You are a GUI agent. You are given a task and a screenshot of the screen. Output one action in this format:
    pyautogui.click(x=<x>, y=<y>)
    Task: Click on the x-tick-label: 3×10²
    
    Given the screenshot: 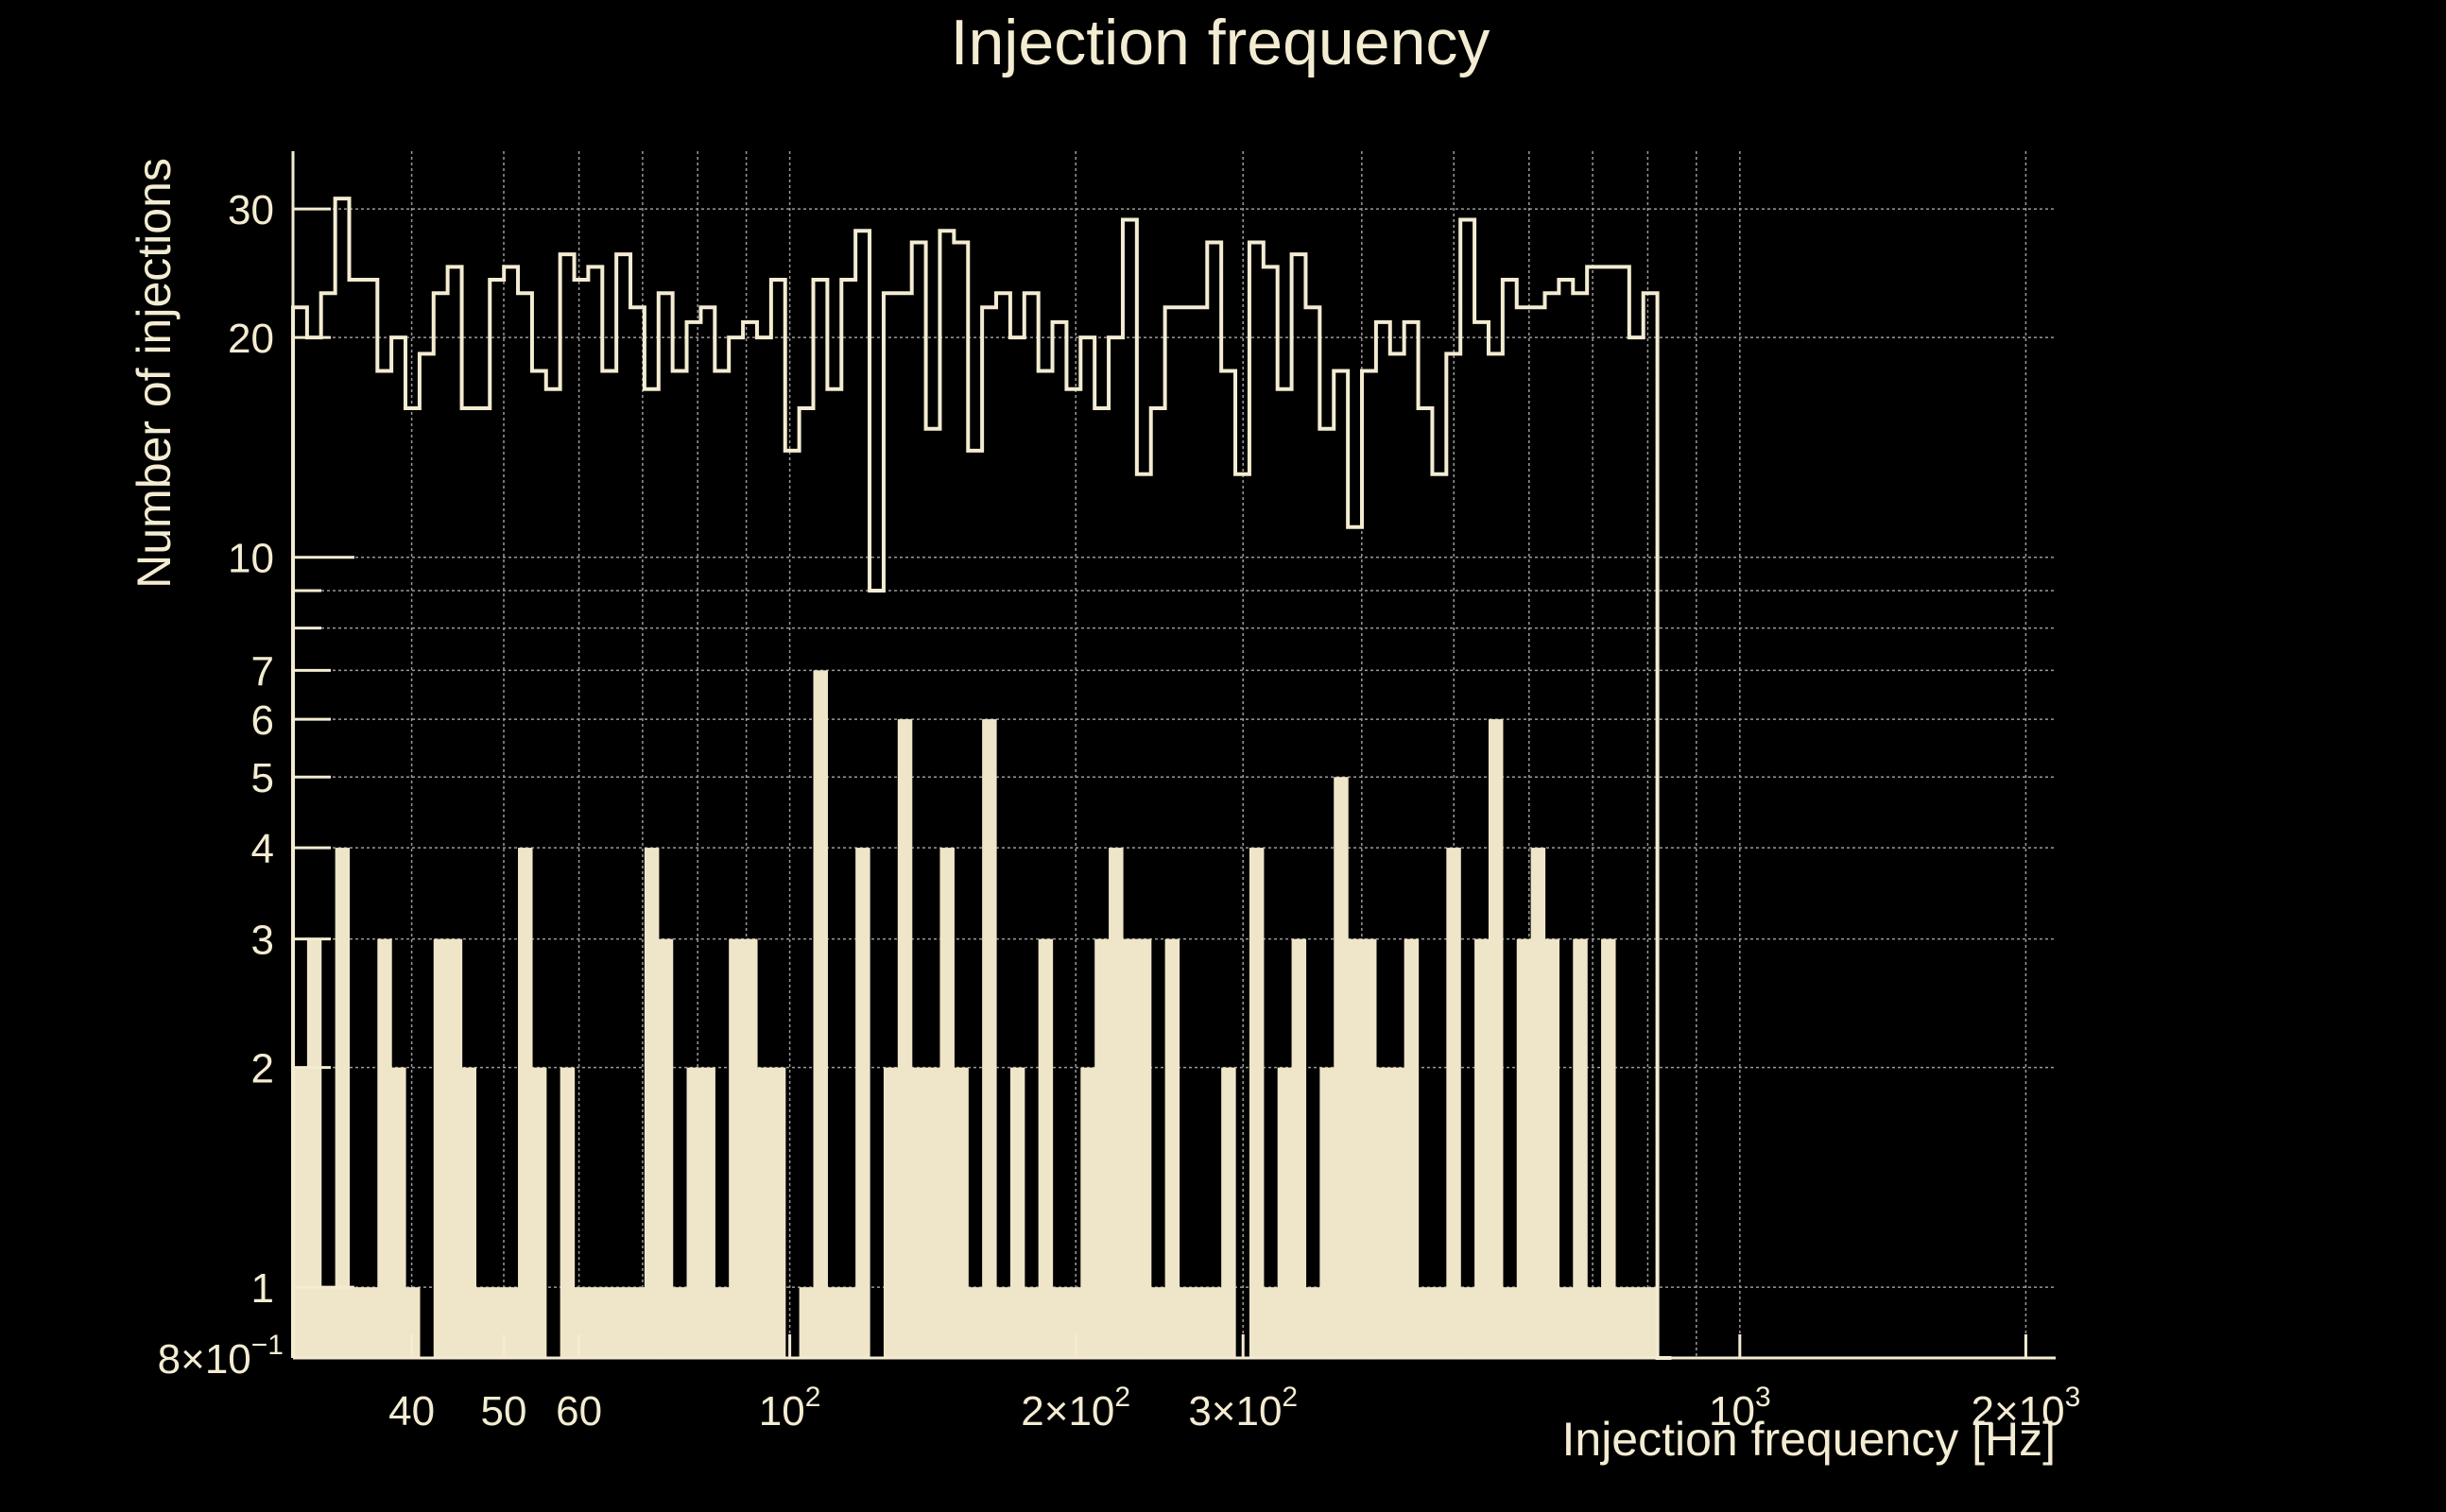 What is the action you would take?
    pyautogui.click(x=1243, y=1408)
    